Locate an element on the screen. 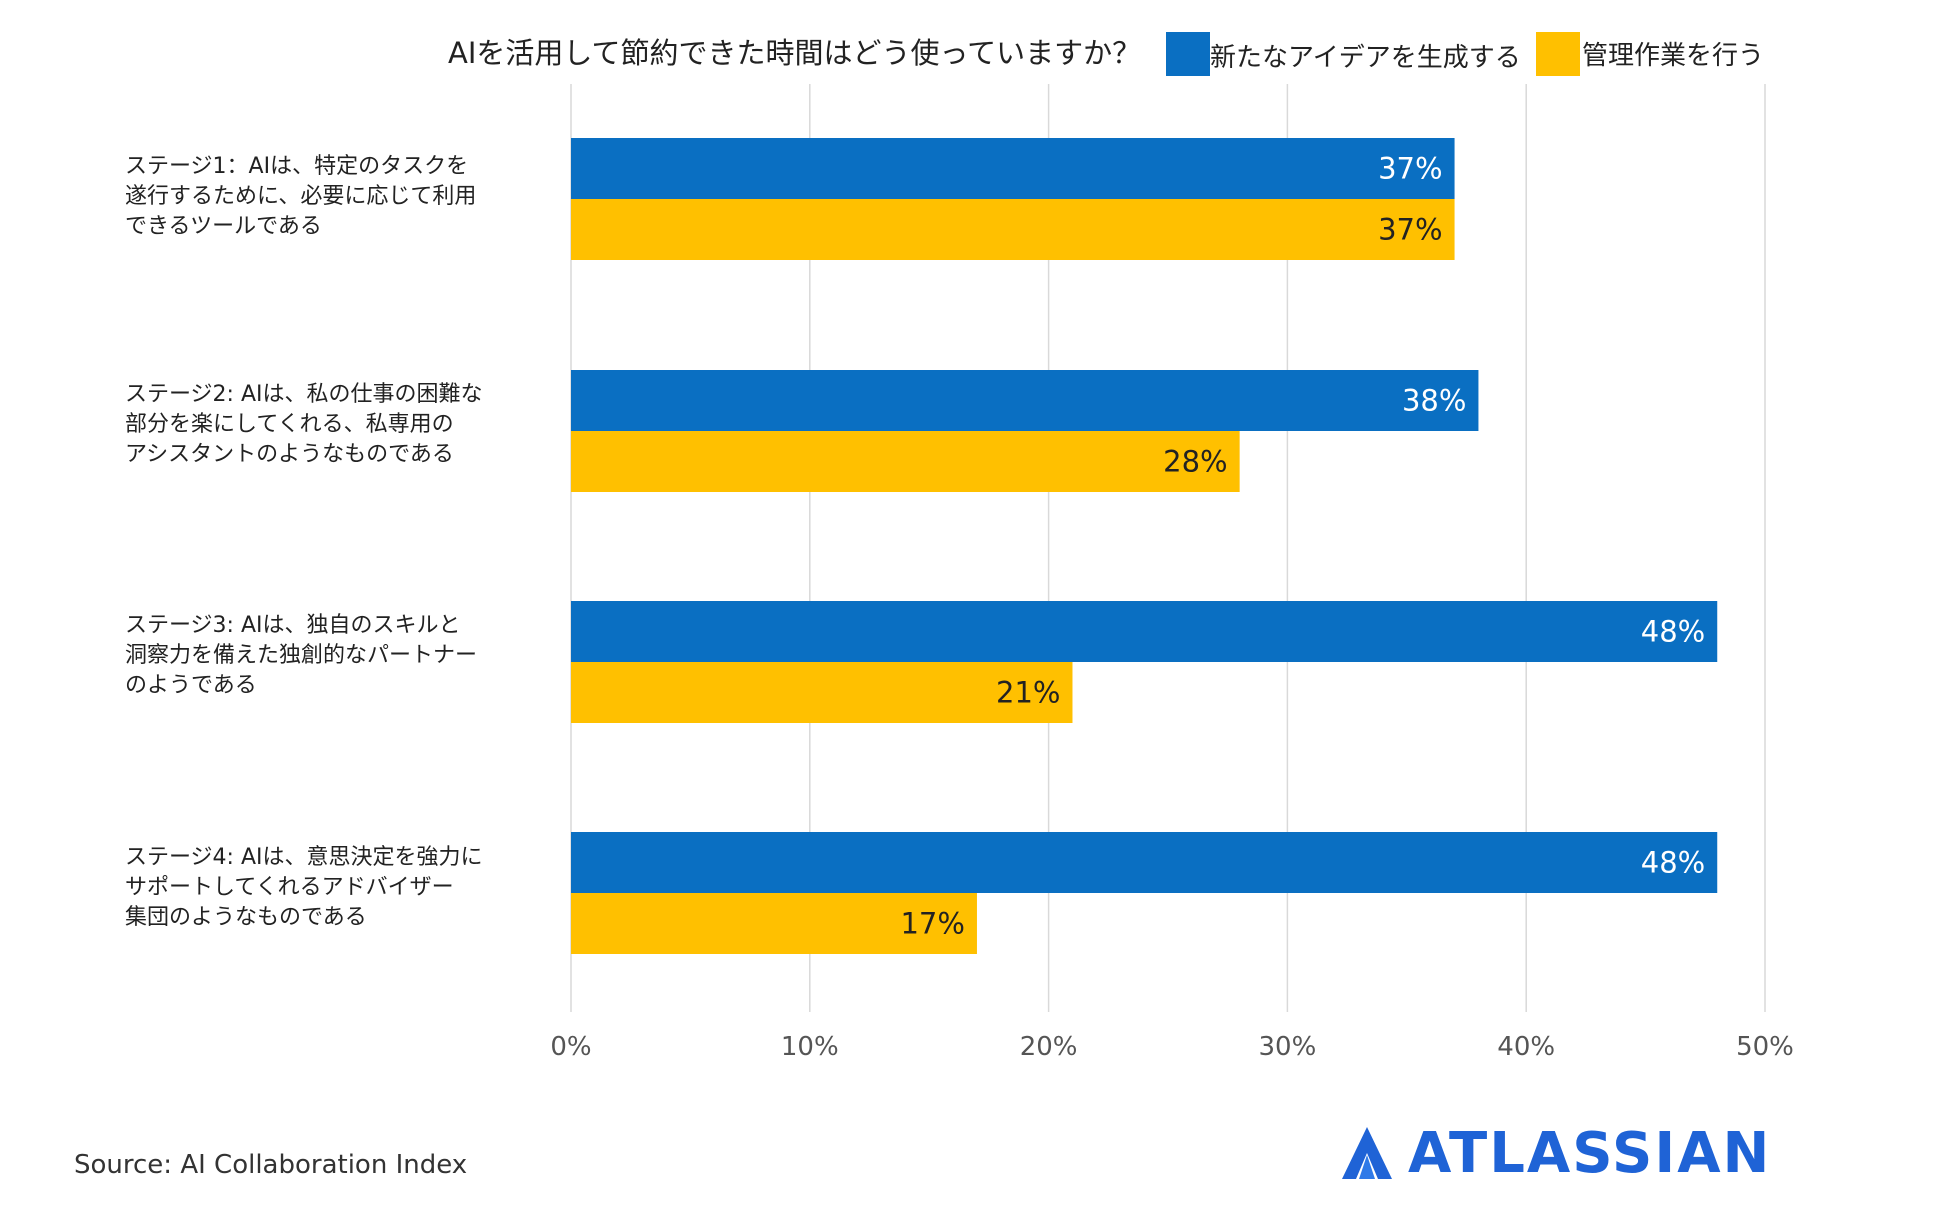 The height and width of the screenshot is (1208, 1950). category-label-line: 遂行するために、必要に応じて利用 is located at coordinates (301, 196).